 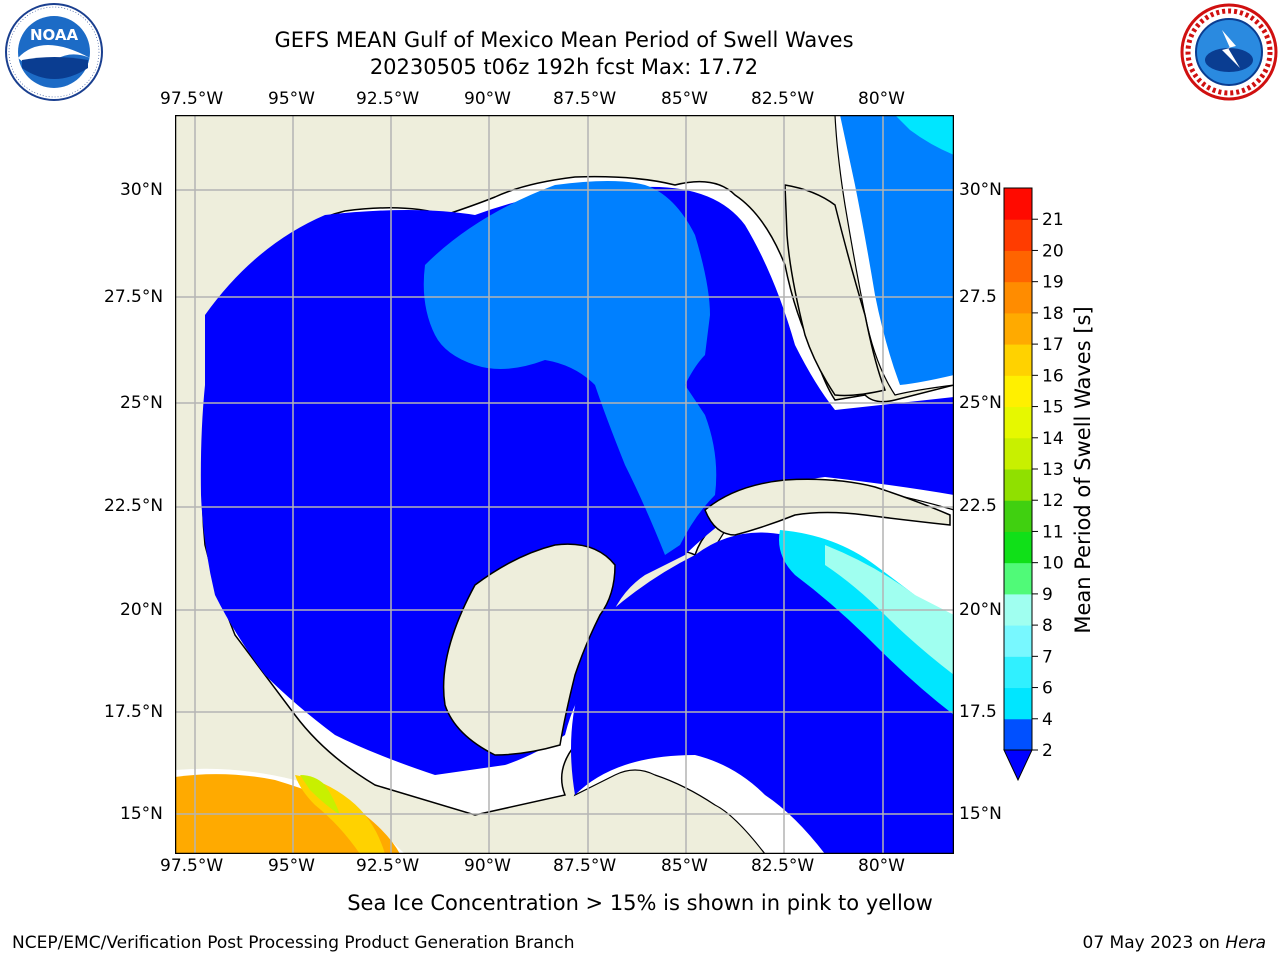 What do you see at coordinates (684, 866) in the screenshot?
I see `lon-label-bottom: 85°W` at bounding box center [684, 866].